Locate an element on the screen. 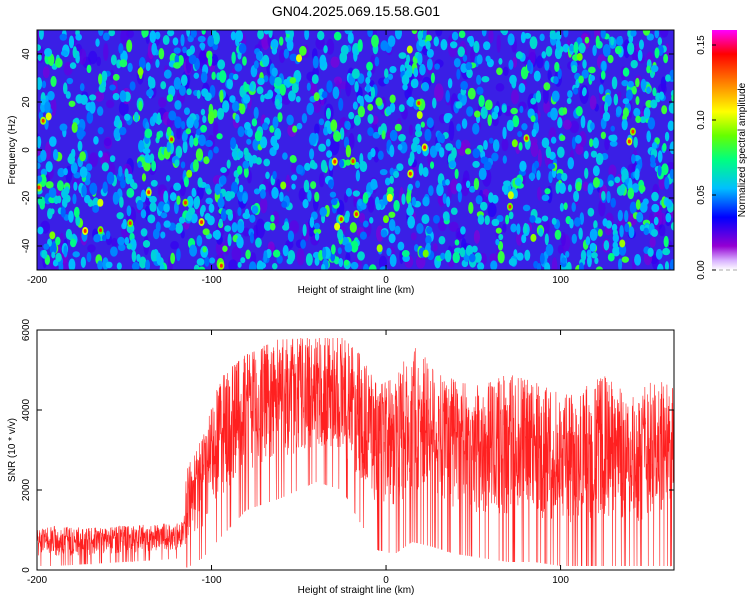  snr-x-tick-label: 0 is located at coordinates (386, 580).